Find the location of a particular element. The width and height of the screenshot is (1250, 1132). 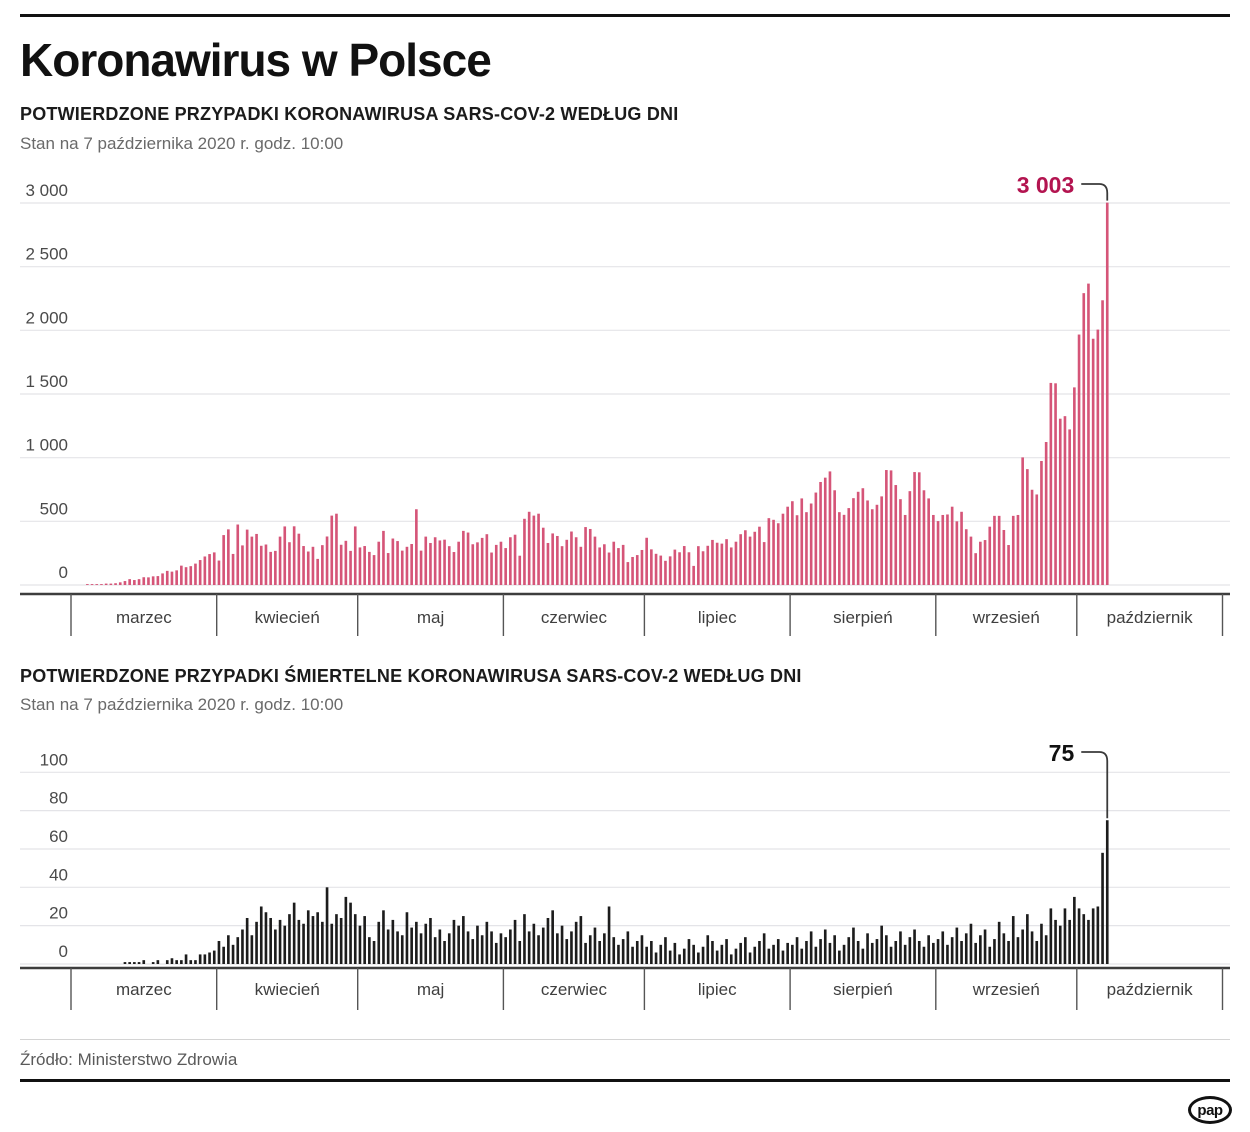

y-tick-label: 500 is located at coordinates (54, 508).